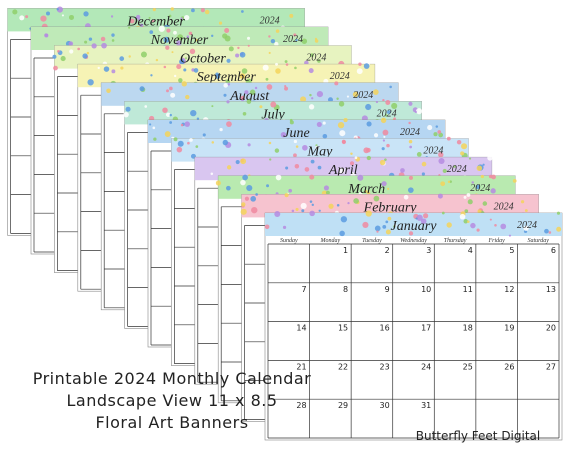 The height and width of the screenshot is (452, 570). What do you see at coordinates (428, 250) in the screenshot?
I see `day-number: 3` at bounding box center [428, 250].